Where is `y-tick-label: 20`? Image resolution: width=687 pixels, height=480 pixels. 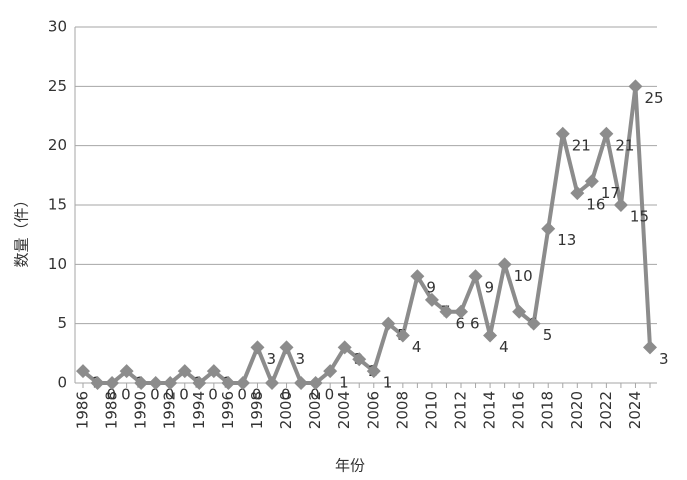 y-tick-label: 20 is located at coordinates (57, 145).